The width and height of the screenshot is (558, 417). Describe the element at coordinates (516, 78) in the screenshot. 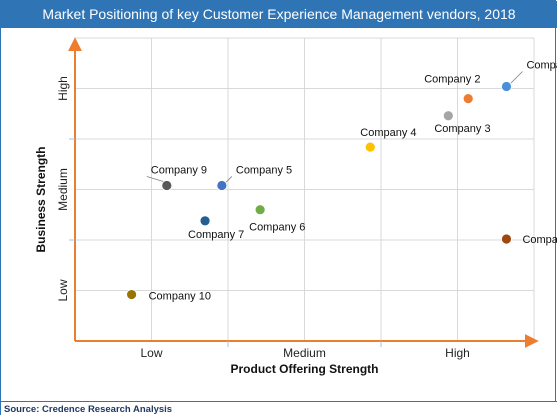

I see `label-leader-line` at that location.